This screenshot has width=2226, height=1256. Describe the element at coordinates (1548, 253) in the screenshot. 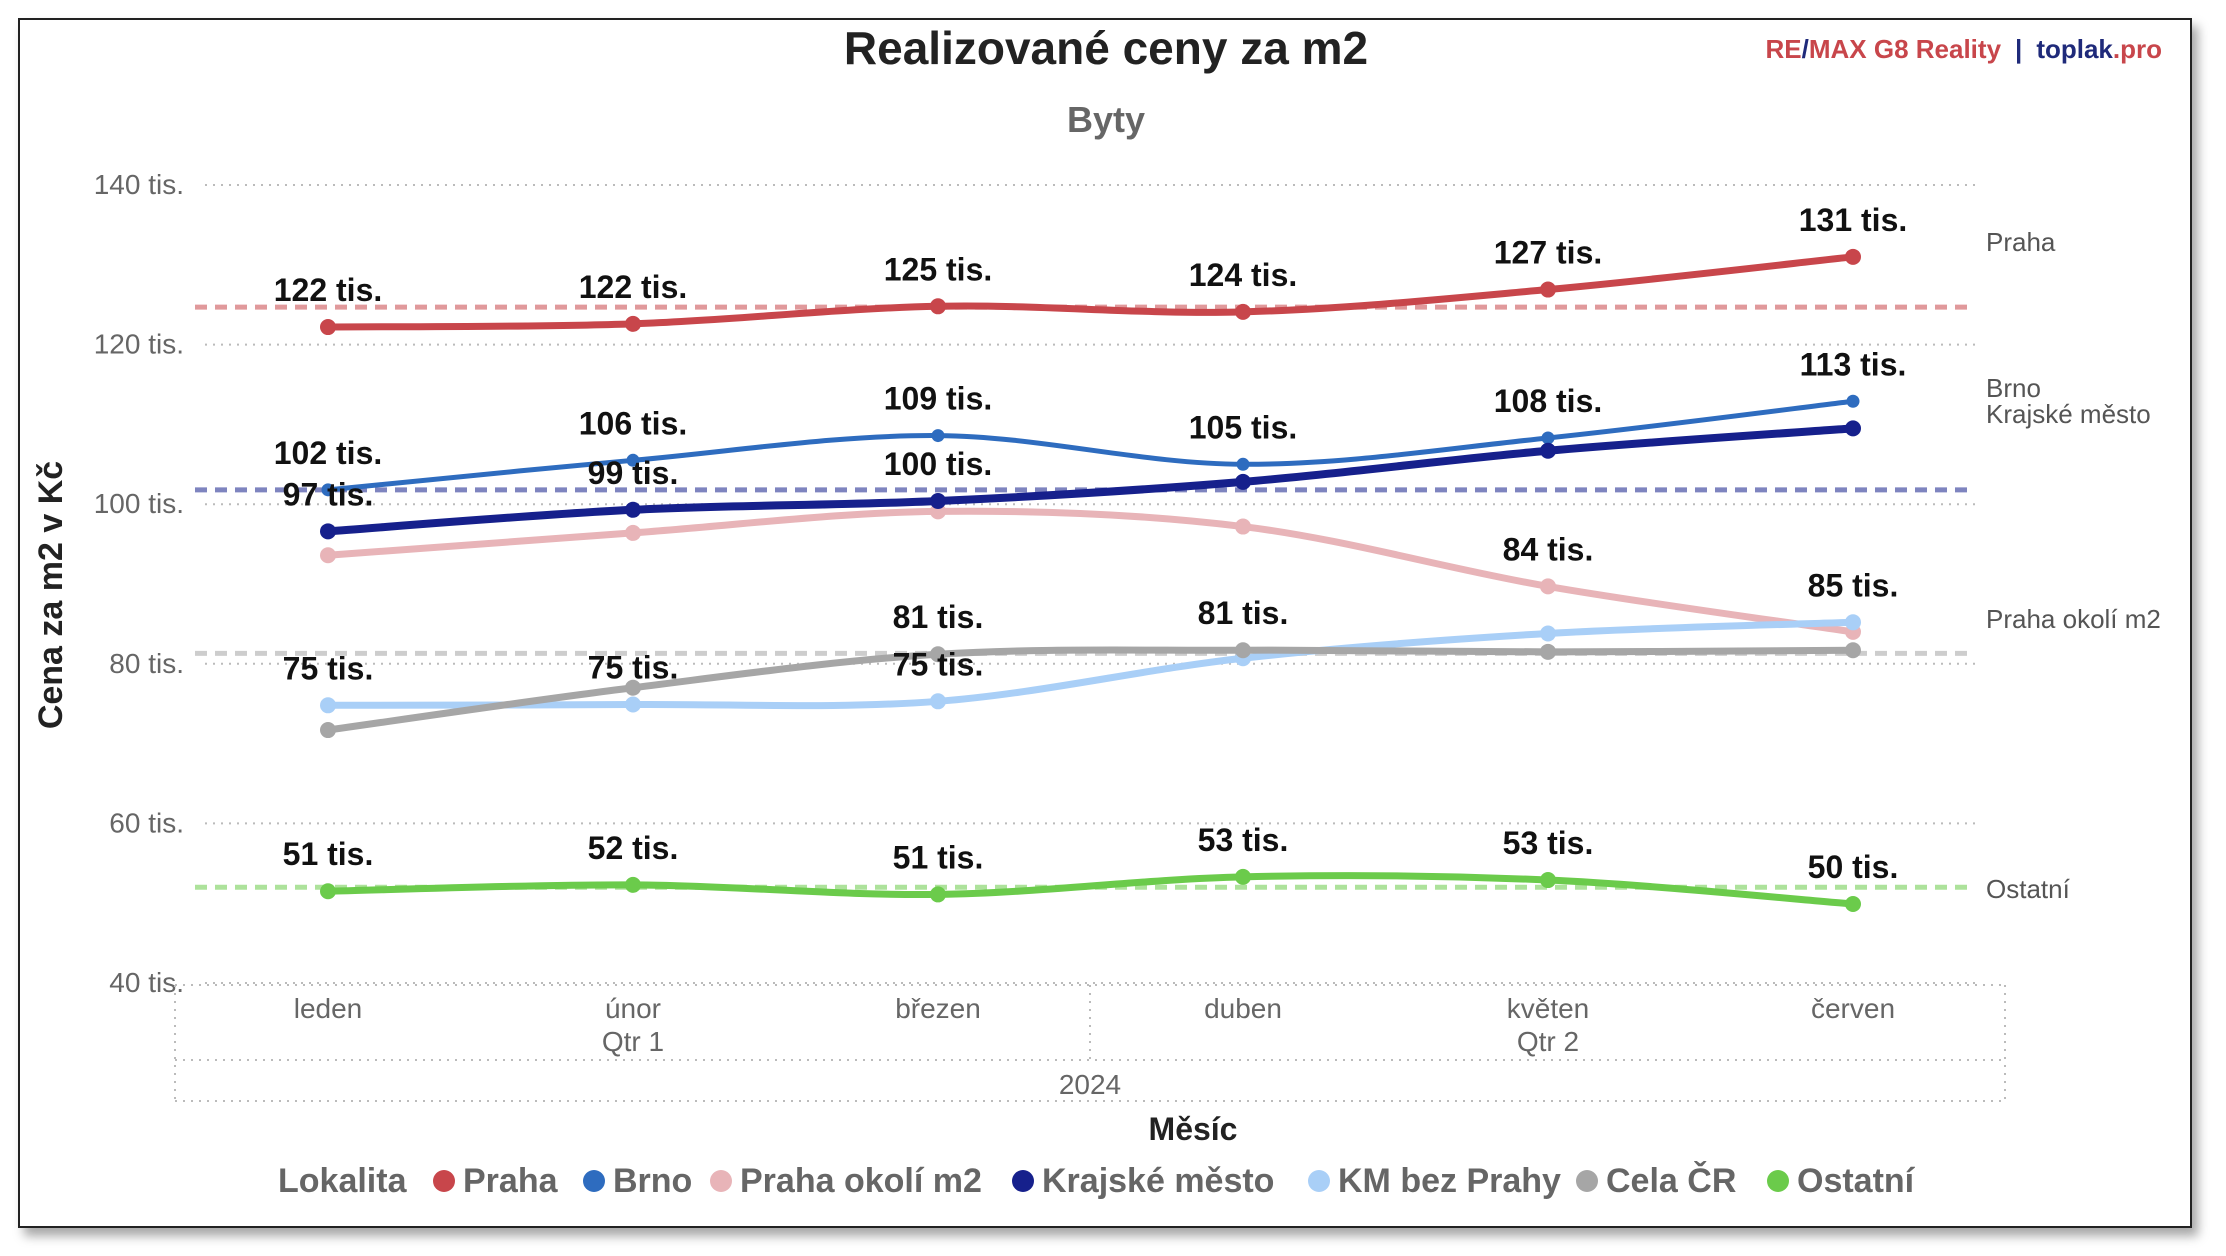

I see `data-label: 127 tis.` at that location.